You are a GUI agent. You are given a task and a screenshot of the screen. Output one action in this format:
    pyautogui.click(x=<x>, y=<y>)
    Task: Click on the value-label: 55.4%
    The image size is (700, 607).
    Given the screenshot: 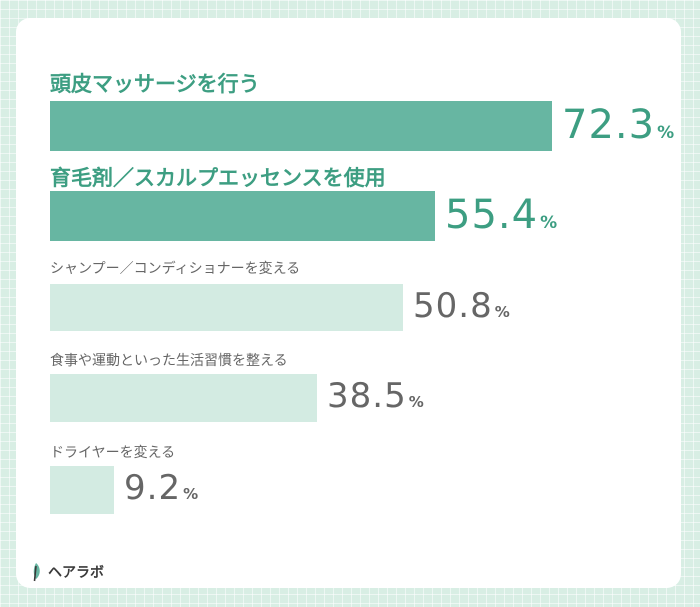 What is the action you would take?
    pyautogui.click(x=501, y=215)
    